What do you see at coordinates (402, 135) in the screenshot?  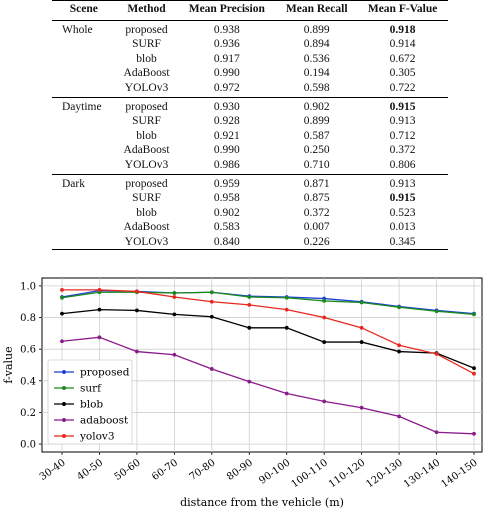 I see `fvalue-cell: 0.712` at bounding box center [402, 135].